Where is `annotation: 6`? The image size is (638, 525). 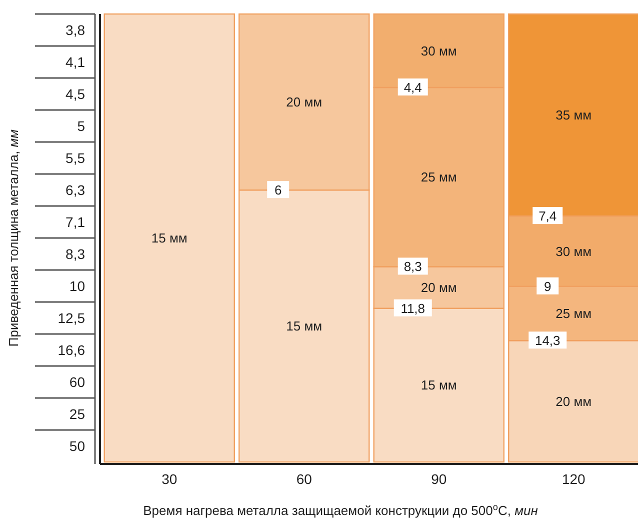
annotation: 6 is located at coordinates (278, 190).